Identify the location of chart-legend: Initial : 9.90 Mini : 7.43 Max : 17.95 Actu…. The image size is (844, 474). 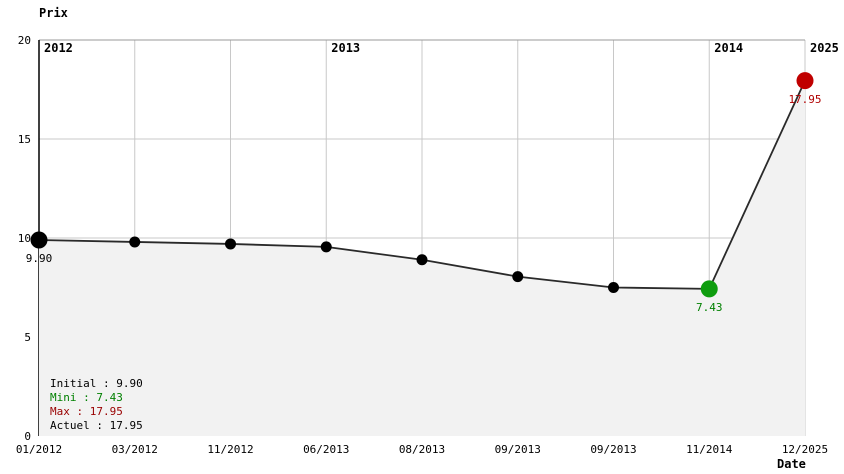
(96, 405).